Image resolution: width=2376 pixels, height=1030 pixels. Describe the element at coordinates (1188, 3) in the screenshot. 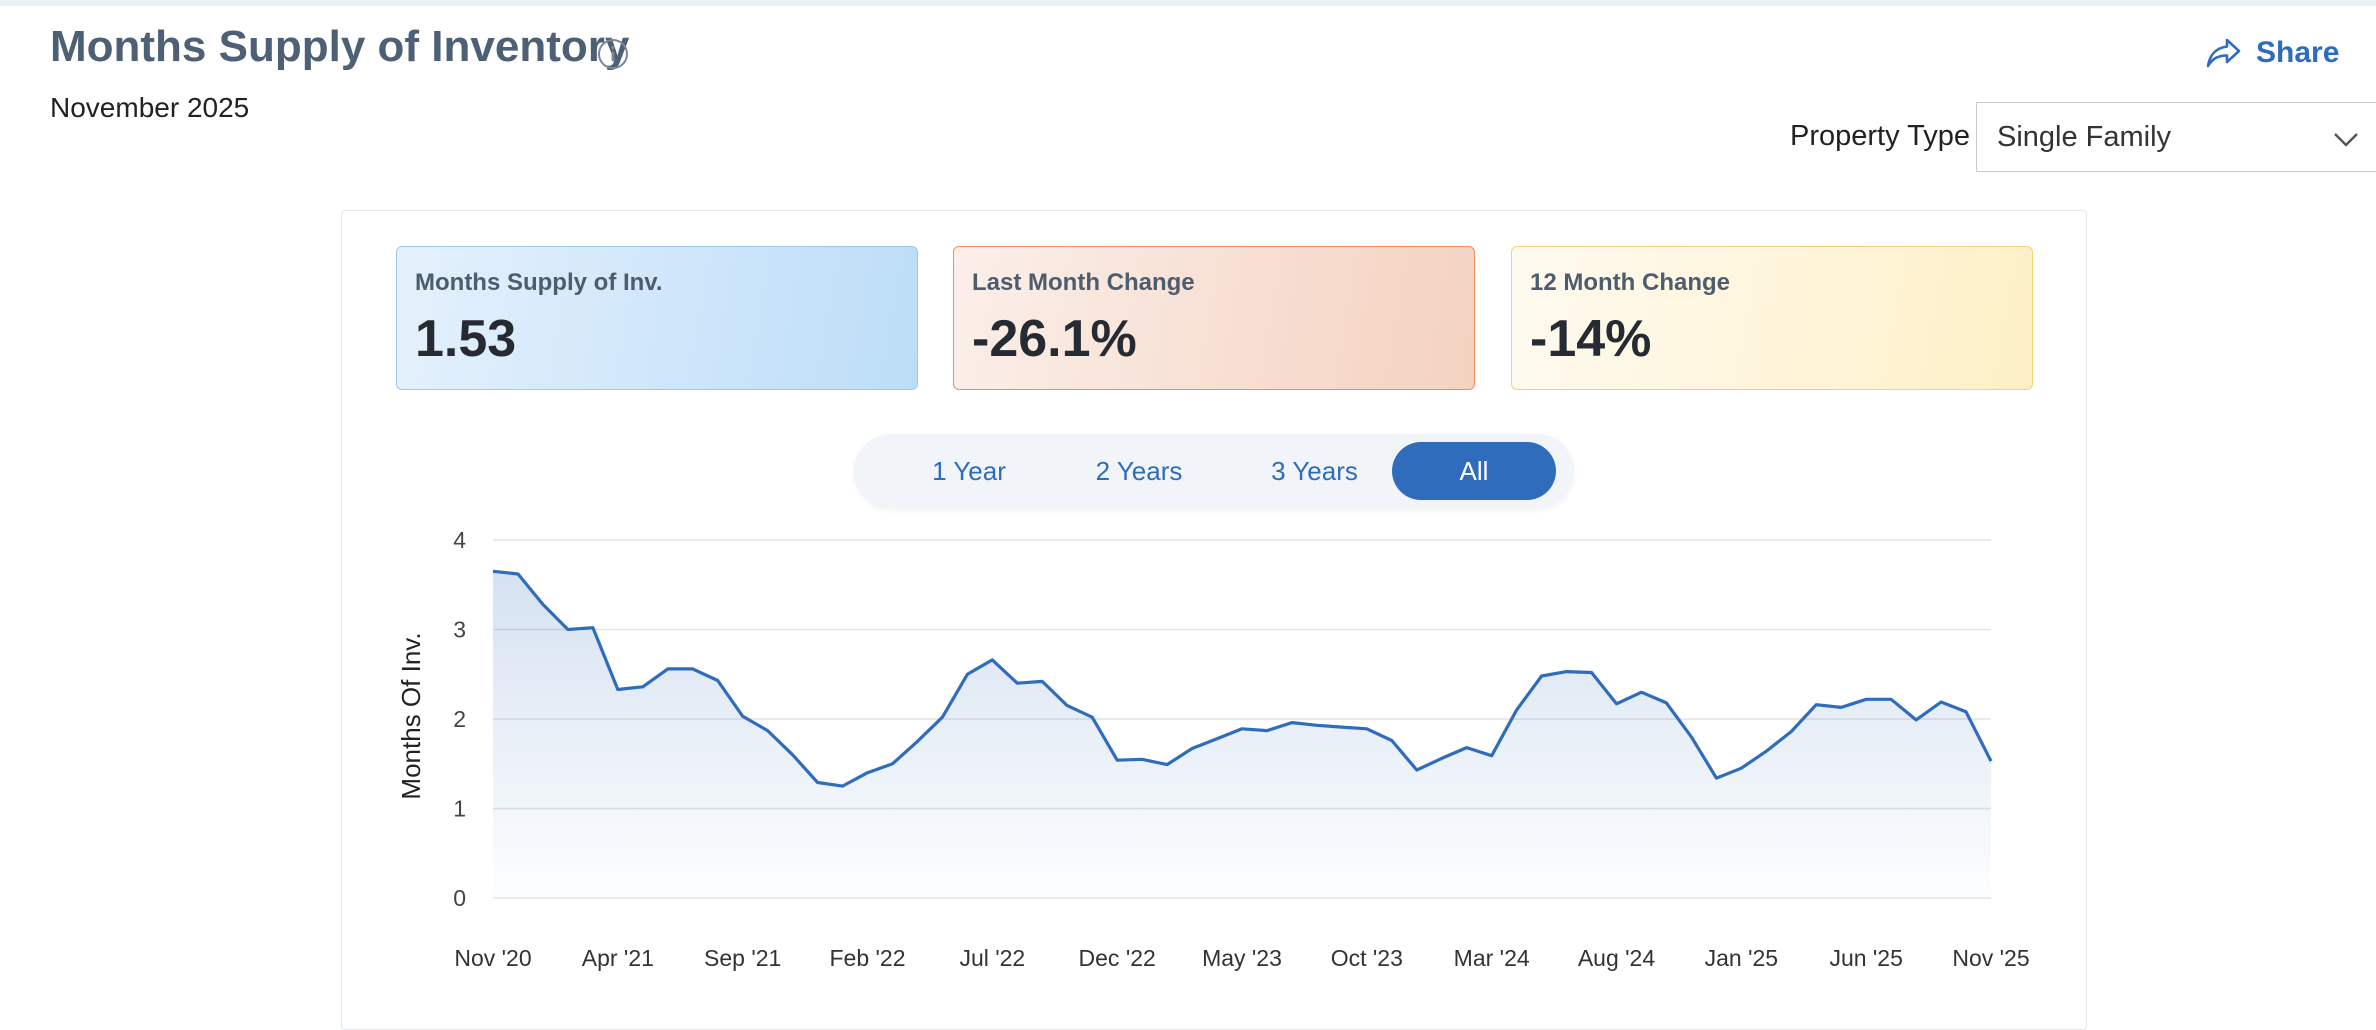

I see `top-strip` at that location.